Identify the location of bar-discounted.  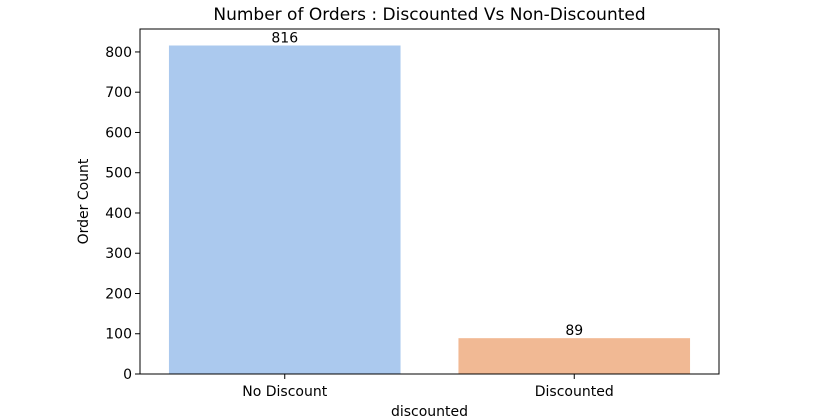
(574, 356).